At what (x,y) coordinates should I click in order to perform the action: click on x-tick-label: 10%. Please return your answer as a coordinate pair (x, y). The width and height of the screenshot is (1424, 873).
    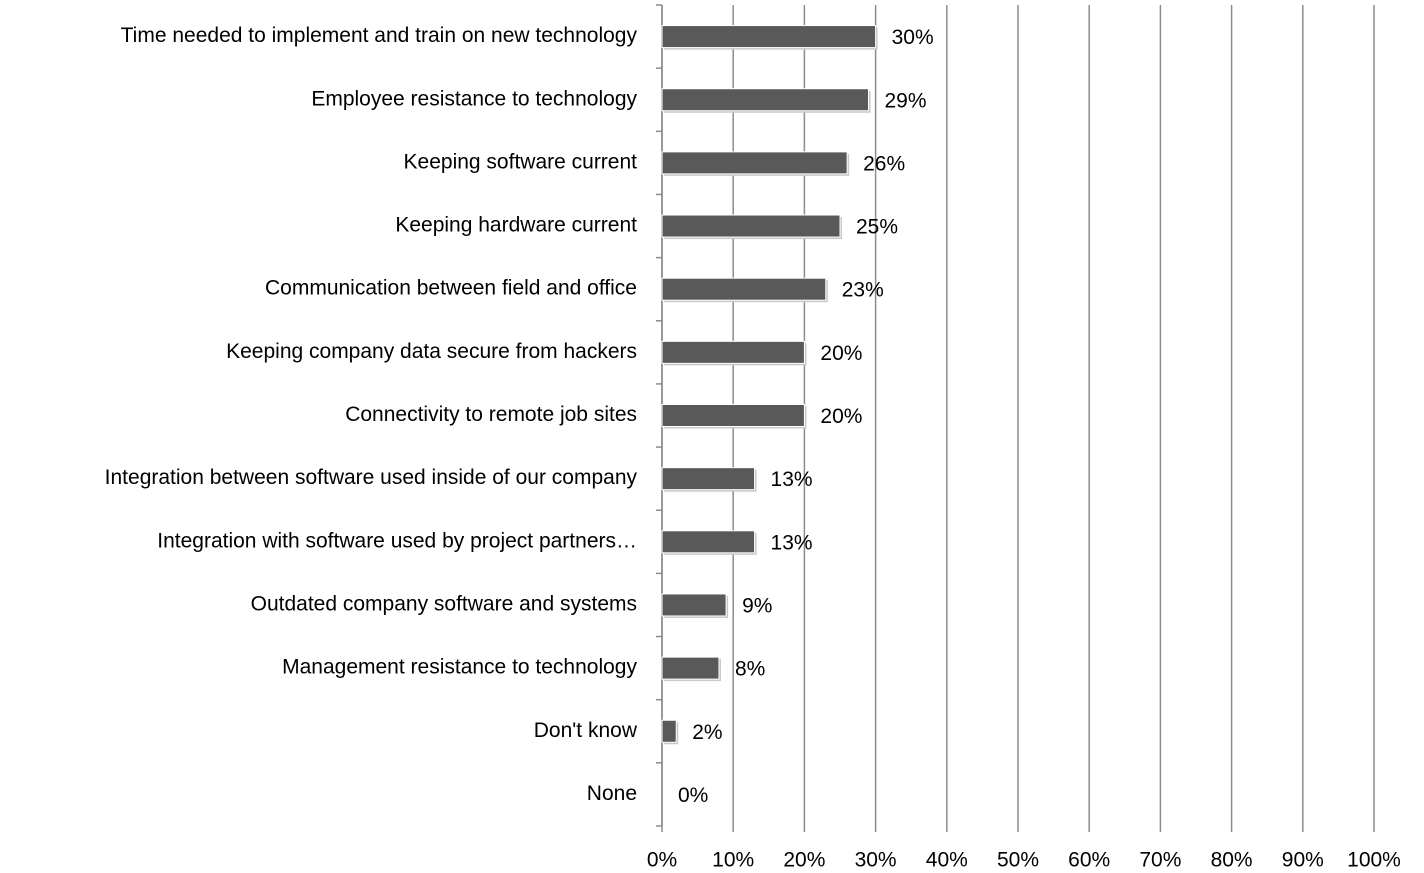
    Looking at the image, I should click on (733, 860).